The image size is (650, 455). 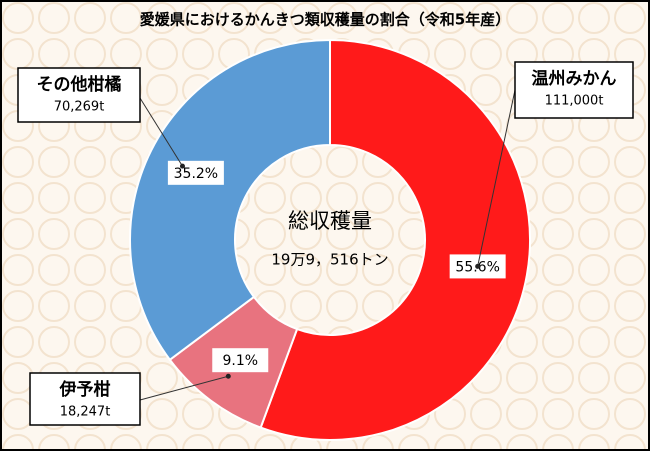 I want to click on value-label: 18,247t, so click(x=85, y=412).